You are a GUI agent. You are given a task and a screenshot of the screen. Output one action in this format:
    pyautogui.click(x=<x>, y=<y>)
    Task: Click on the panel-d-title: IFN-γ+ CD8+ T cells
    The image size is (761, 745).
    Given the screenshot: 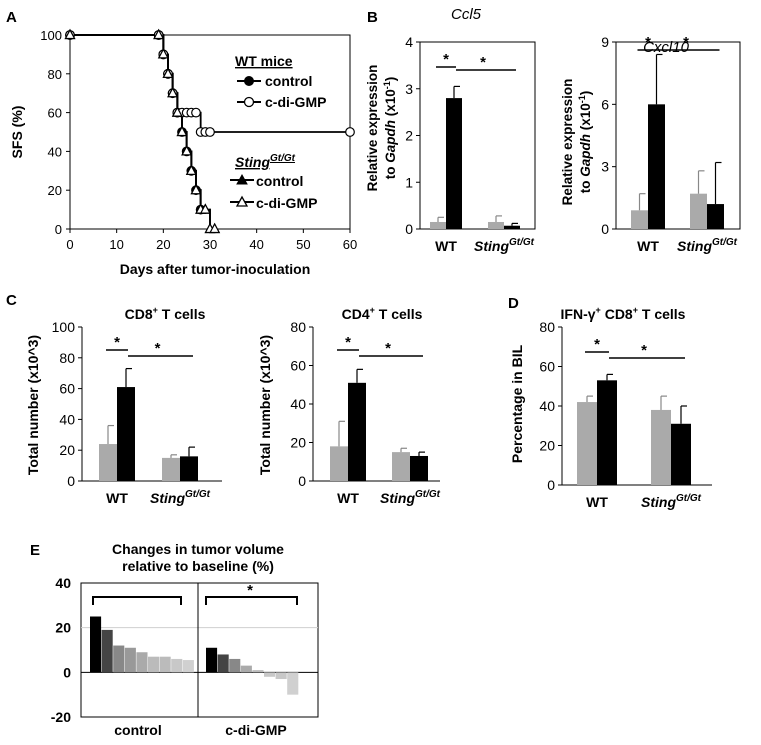 What is the action you would take?
    pyautogui.click(x=623, y=313)
    